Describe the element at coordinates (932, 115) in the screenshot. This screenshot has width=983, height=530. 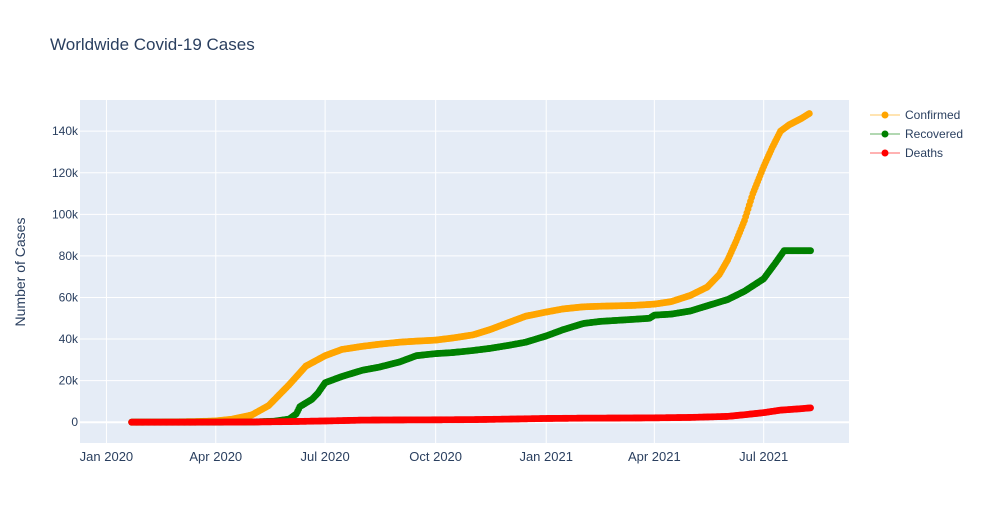
I see `legend-label: Confirmed` at that location.